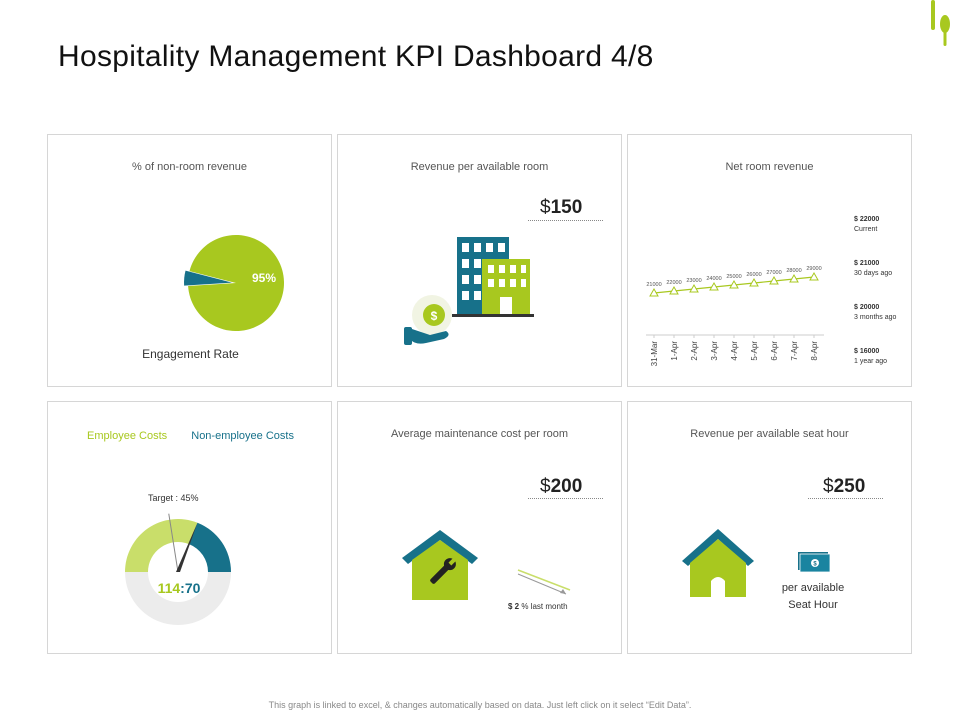 The height and width of the screenshot is (720, 960). Describe the element at coordinates (190, 354) in the screenshot. I see `engagement-rate-caption: Engagement Rate` at that location.